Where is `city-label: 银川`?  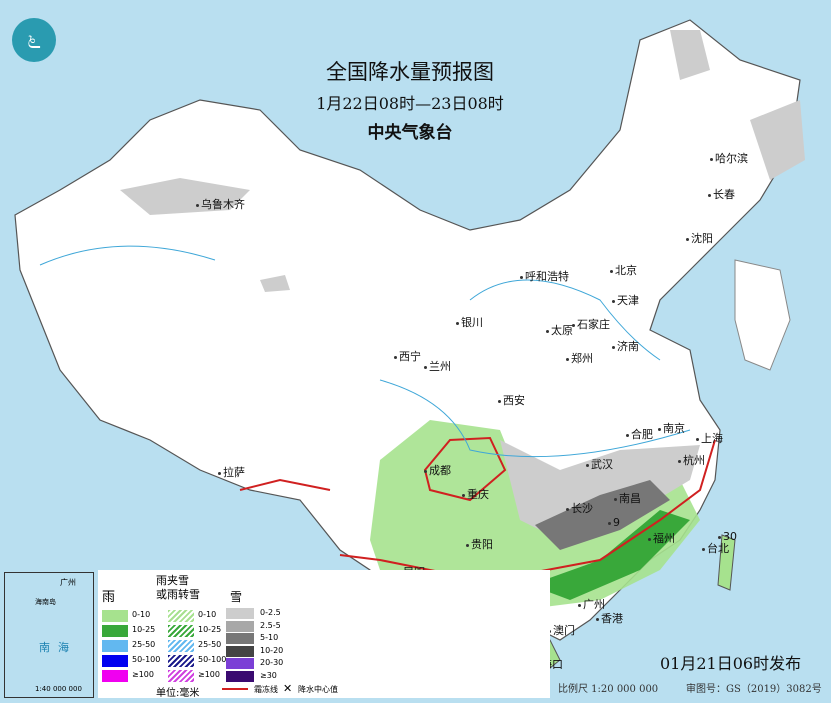
city-label: 银川 is located at coordinates (469, 322).